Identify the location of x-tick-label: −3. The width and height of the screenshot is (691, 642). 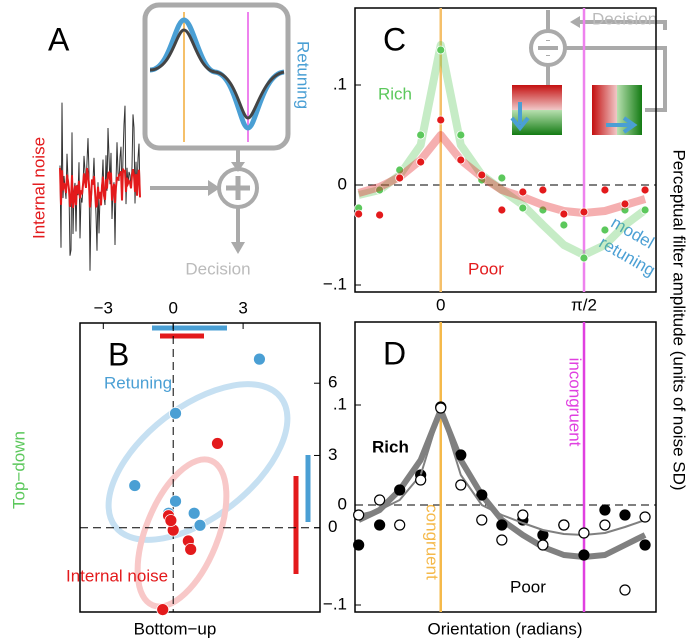
(103, 307).